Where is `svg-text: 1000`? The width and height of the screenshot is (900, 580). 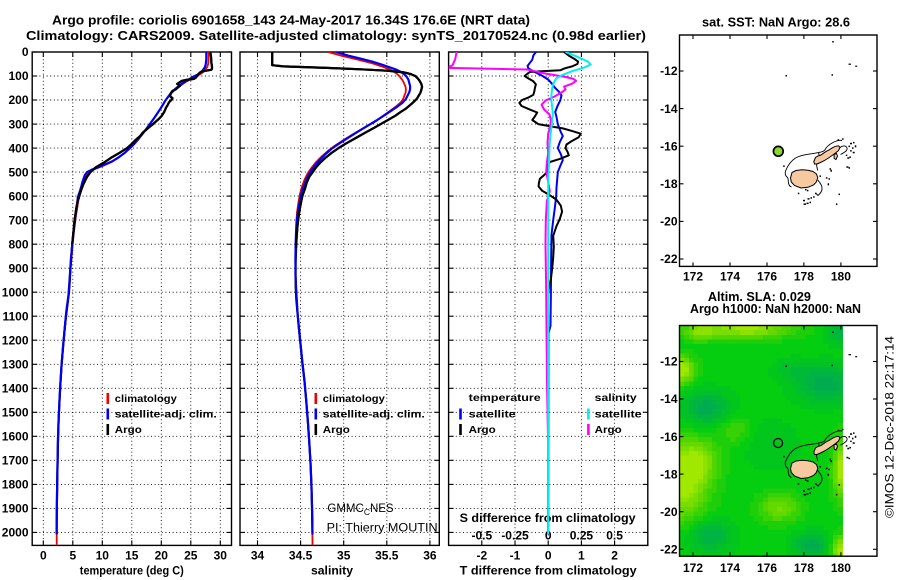 svg-text: 1000 is located at coordinates (15, 292).